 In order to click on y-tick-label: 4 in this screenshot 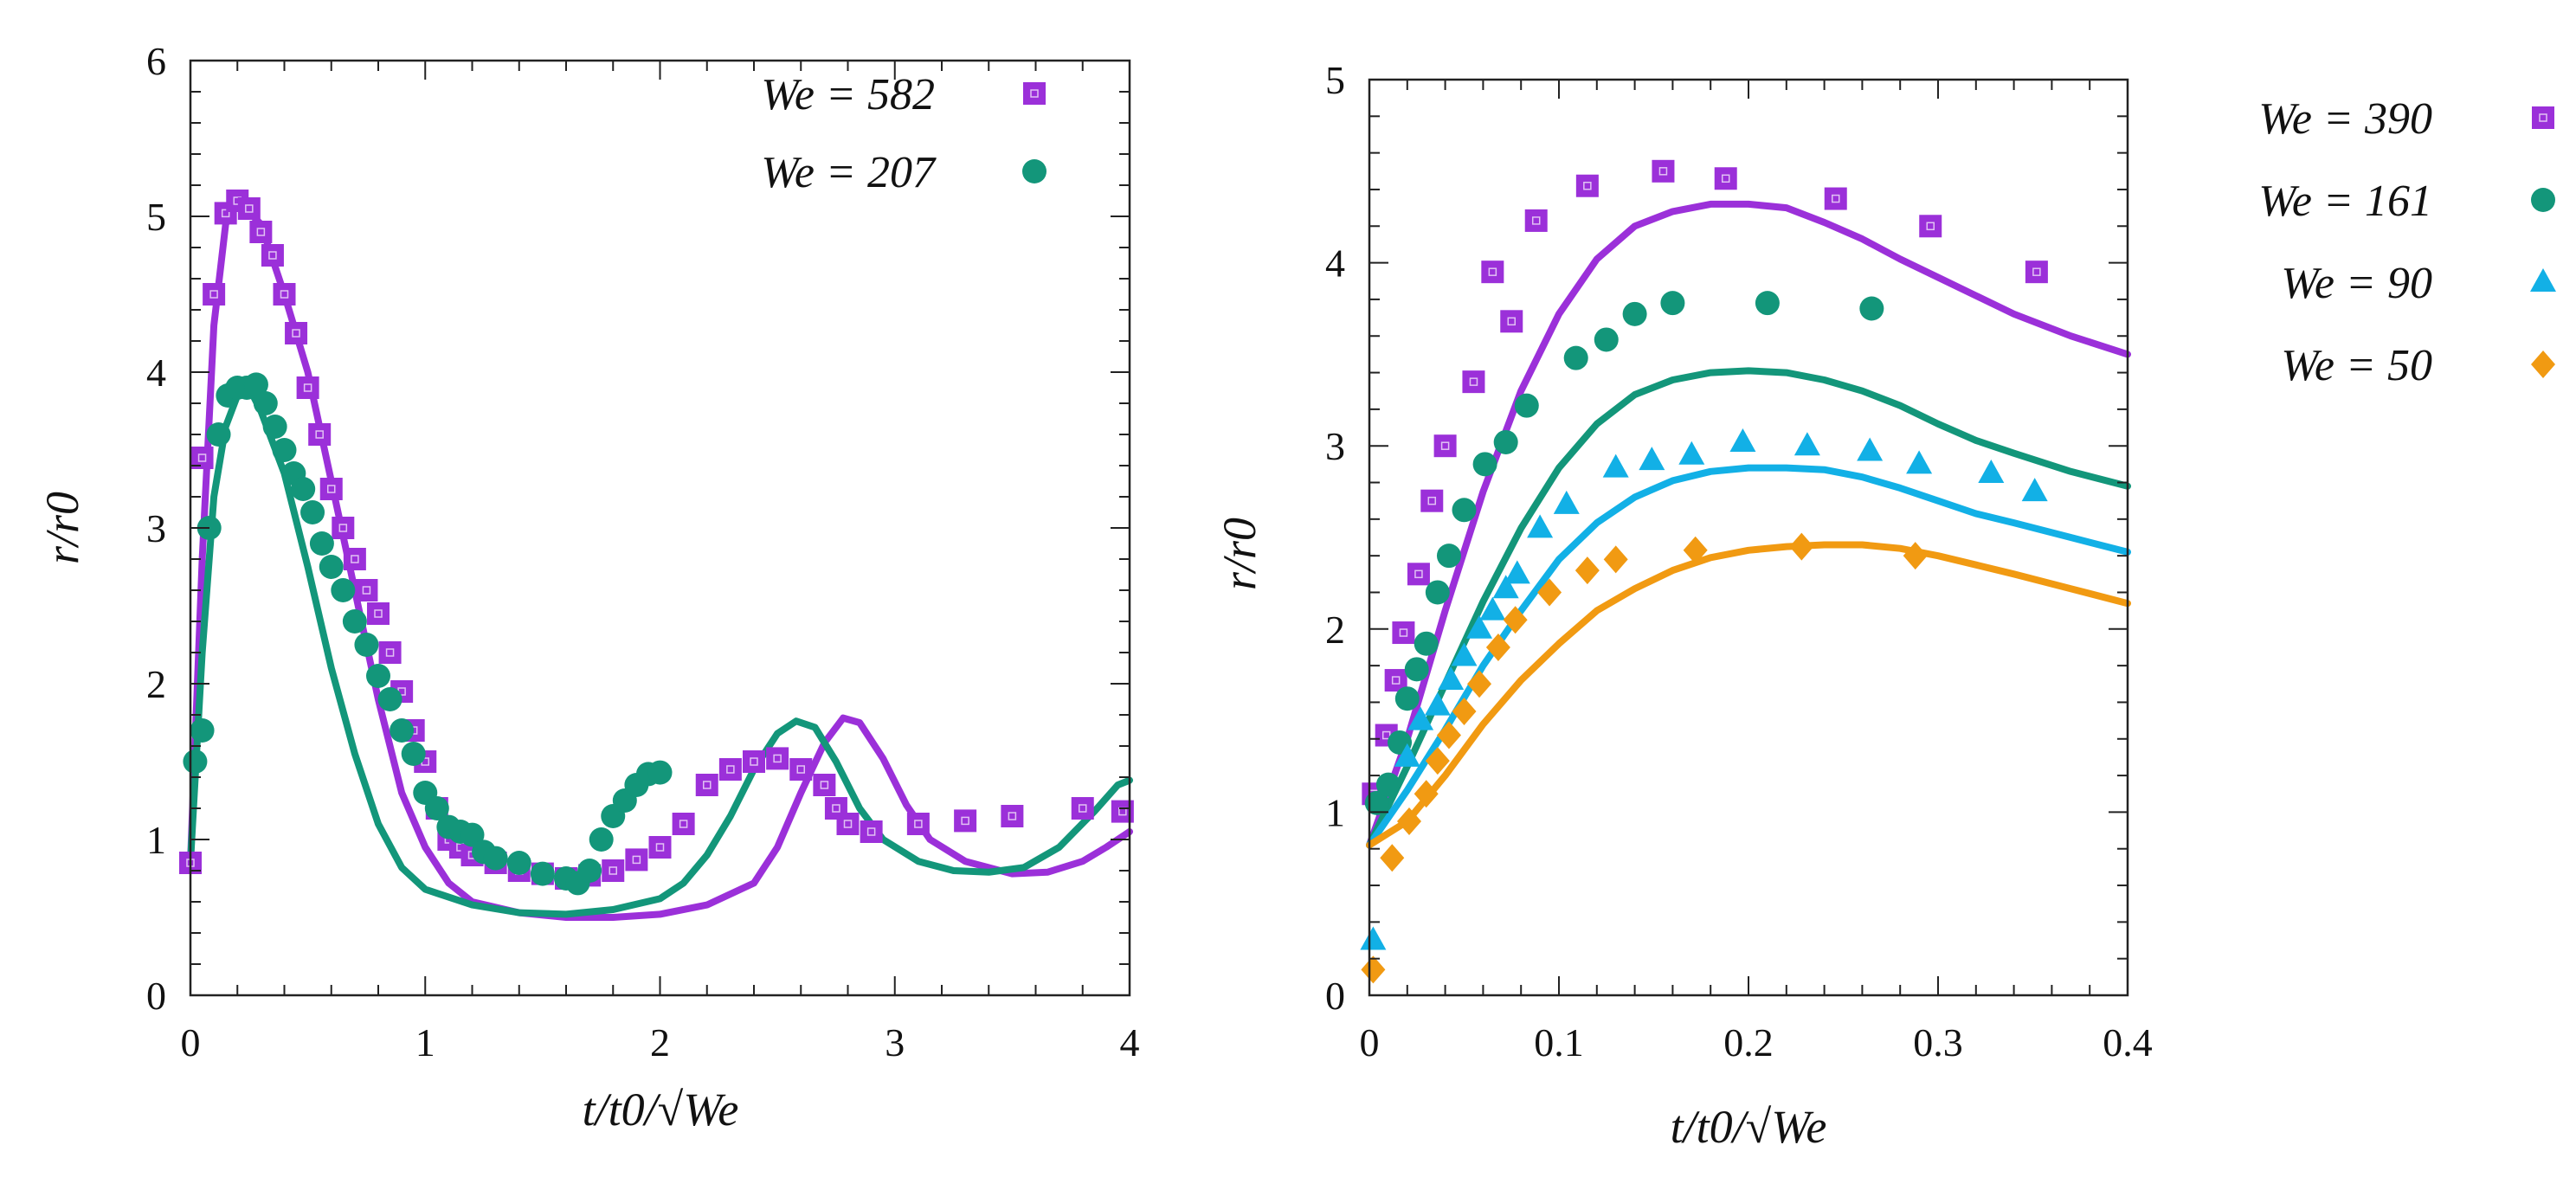, I will do `click(1335, 263)`.